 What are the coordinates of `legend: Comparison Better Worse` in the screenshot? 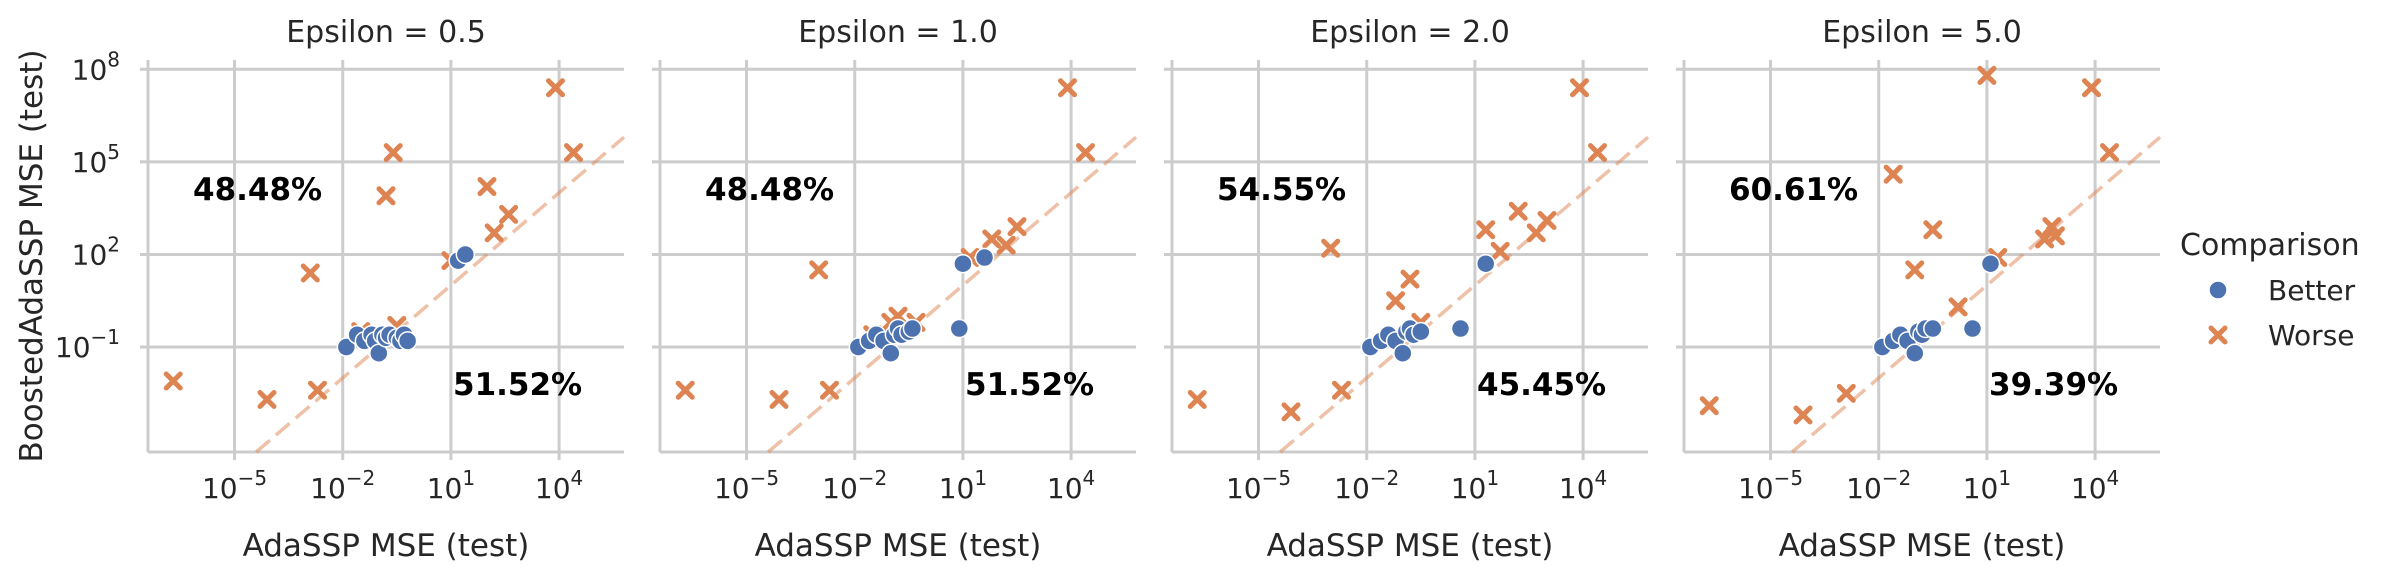 It's located at (2270, 290).